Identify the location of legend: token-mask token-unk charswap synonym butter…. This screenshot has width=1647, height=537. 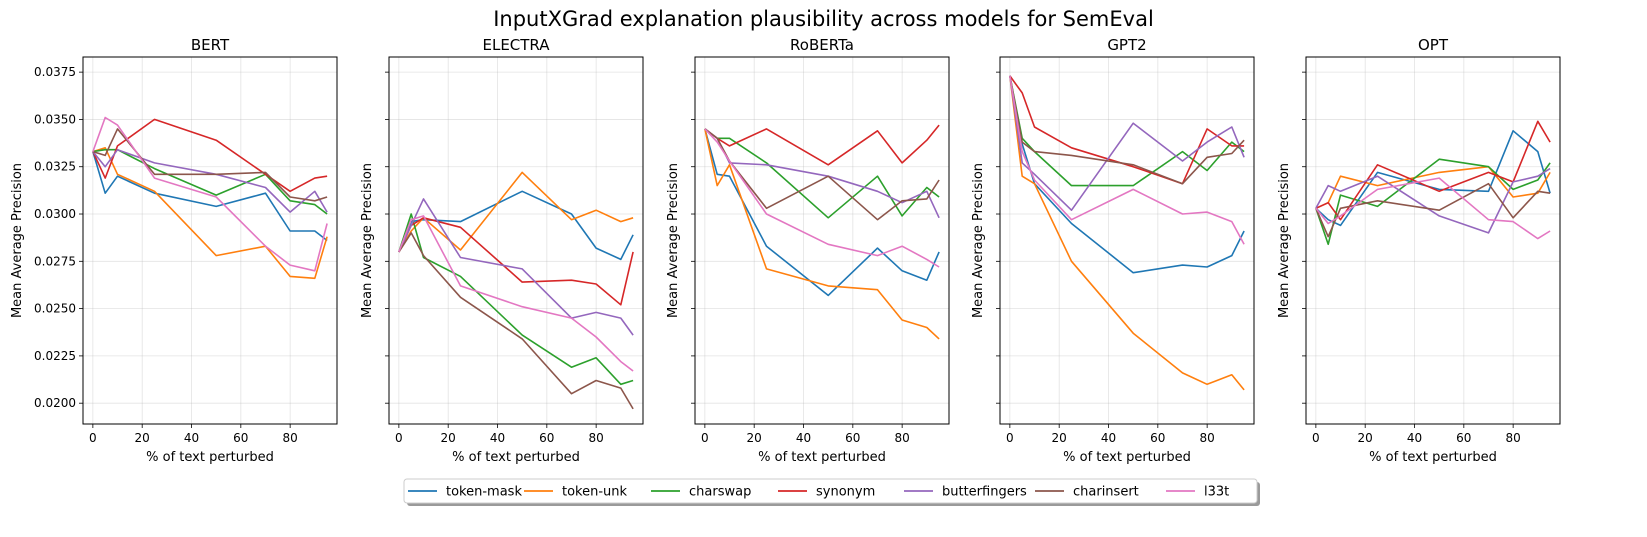
(831, 492).